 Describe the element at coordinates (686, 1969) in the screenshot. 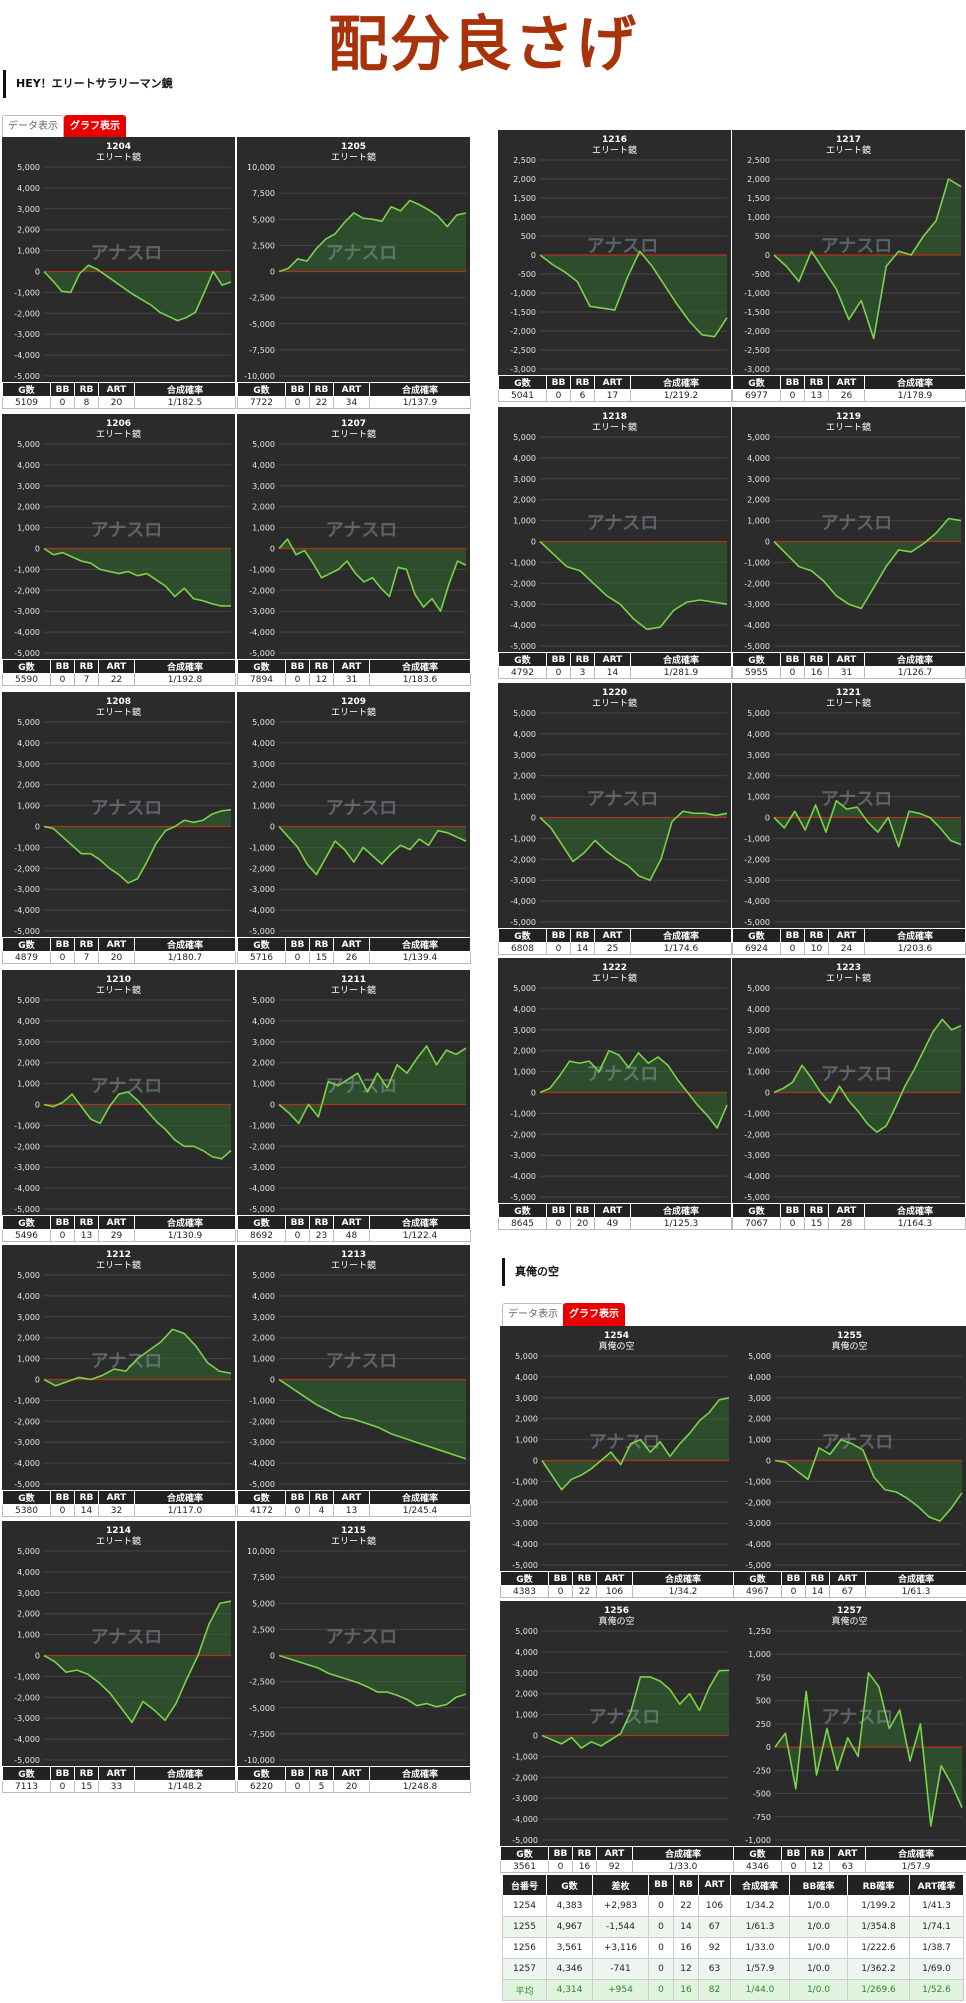

I see `summary-cell: 12` at that location.